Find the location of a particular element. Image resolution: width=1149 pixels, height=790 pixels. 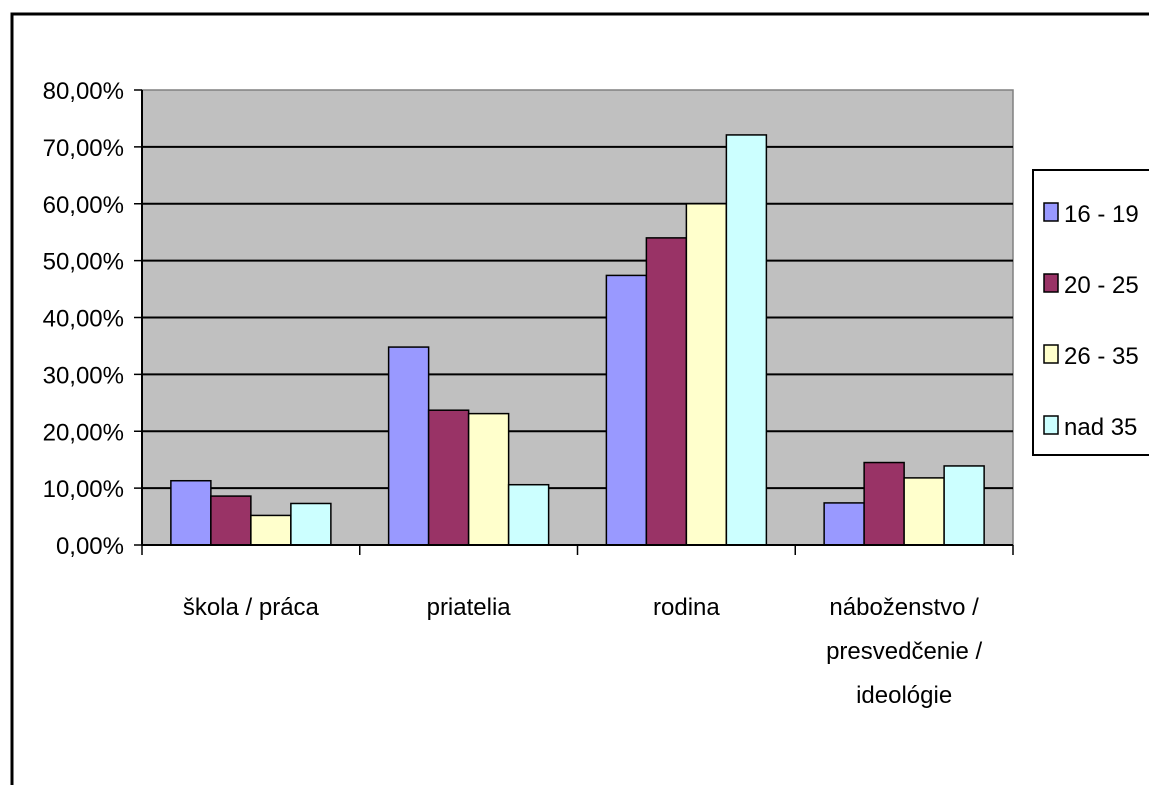

x-category-label: priatelia is located at coordinates (469, 607).